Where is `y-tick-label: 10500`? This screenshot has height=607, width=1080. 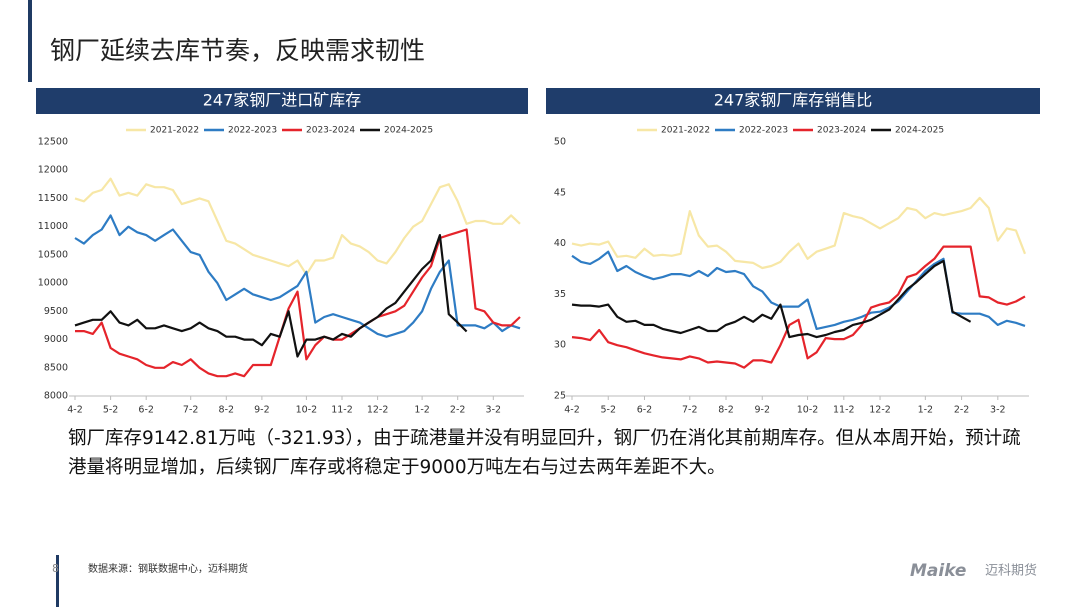
y-tick-label: 10500 is located at coordinates (53, 254).